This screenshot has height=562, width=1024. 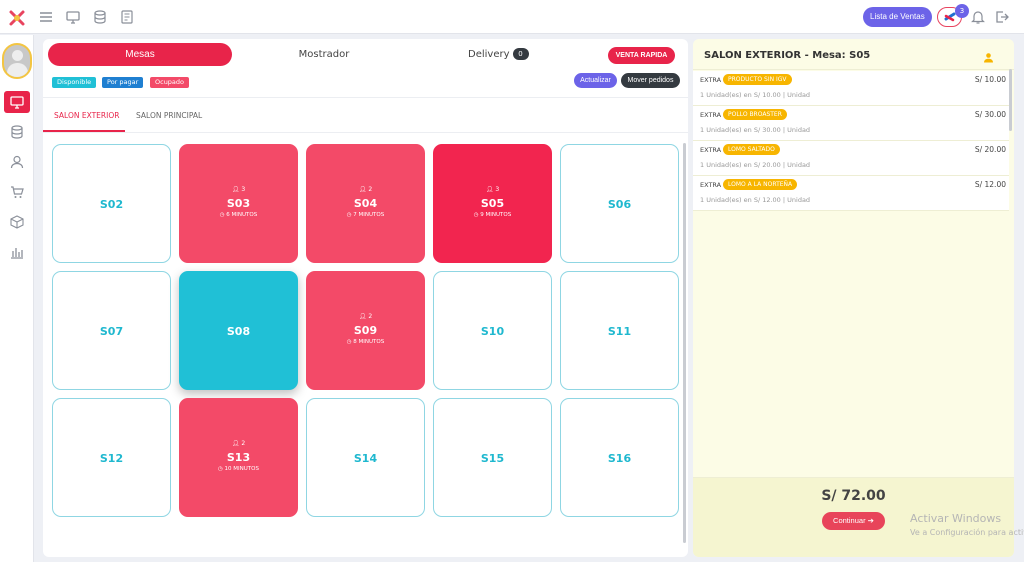 I want to click on mesa-name: S06, so click(x=619, y=204).